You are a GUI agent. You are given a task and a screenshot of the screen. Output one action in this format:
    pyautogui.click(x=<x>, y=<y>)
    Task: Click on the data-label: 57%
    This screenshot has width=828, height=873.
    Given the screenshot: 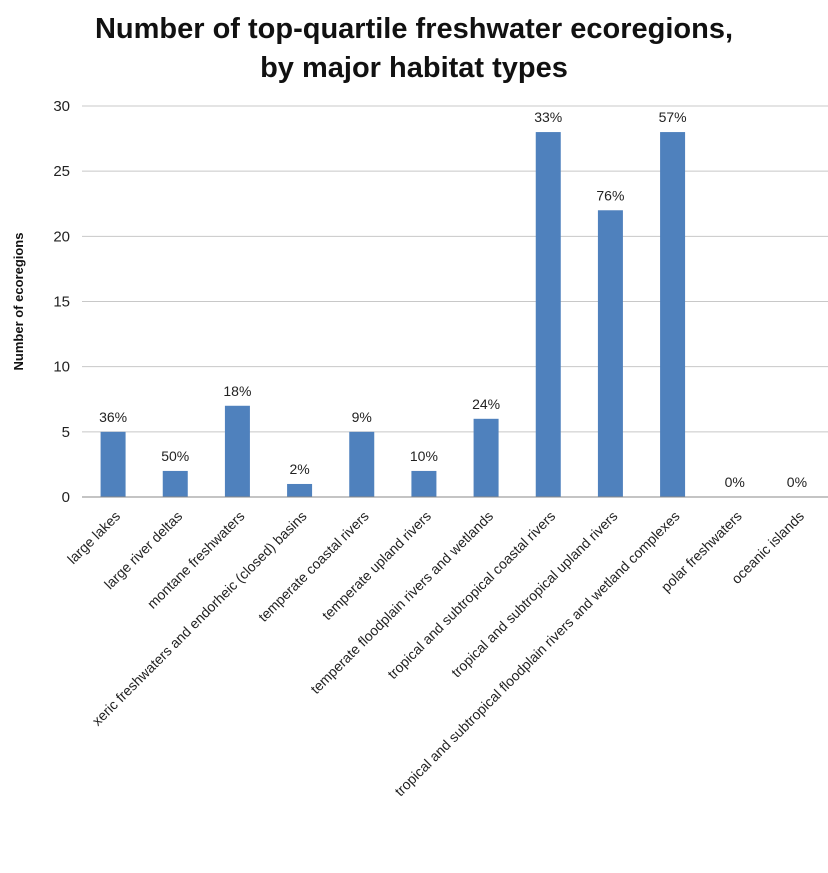 What is the action you would take?
    pyautogui.click(x=673, y=117)
    